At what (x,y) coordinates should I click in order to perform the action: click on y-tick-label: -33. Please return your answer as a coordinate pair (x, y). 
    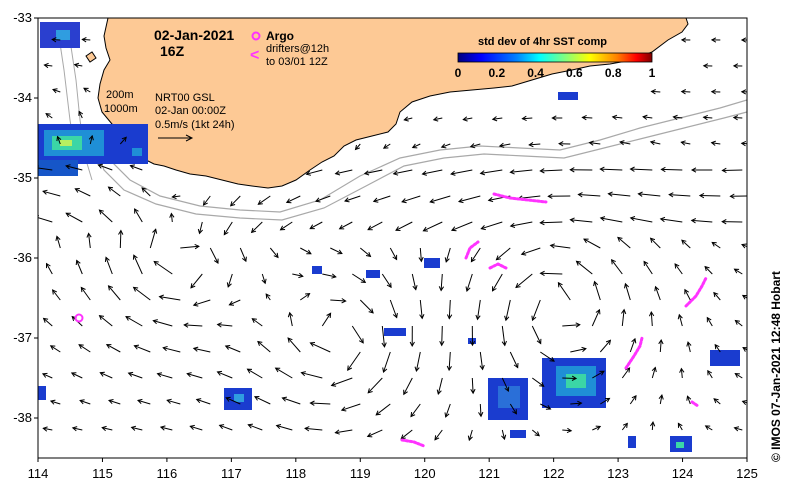
    Looking at the image, I should click on (22, 17).